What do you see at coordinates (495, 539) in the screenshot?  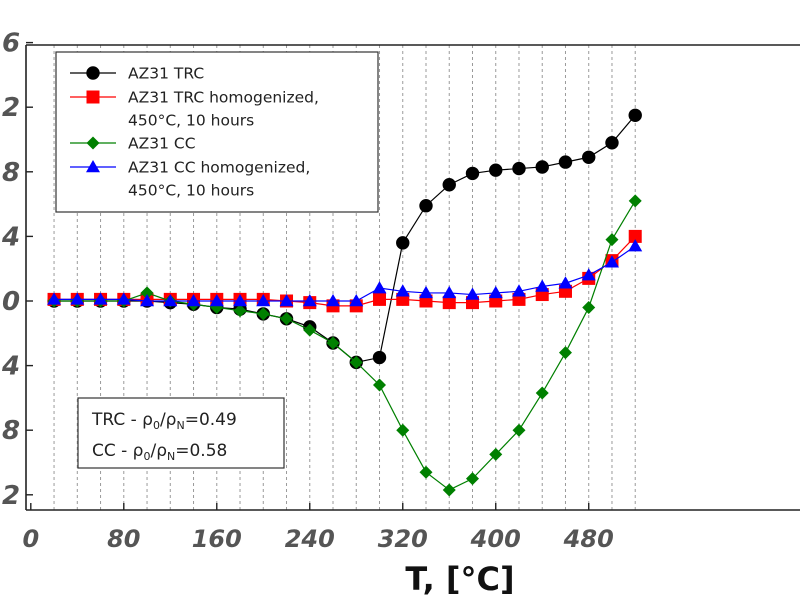 I see `x-tick-label: 400` at bounding box center [495, 539].